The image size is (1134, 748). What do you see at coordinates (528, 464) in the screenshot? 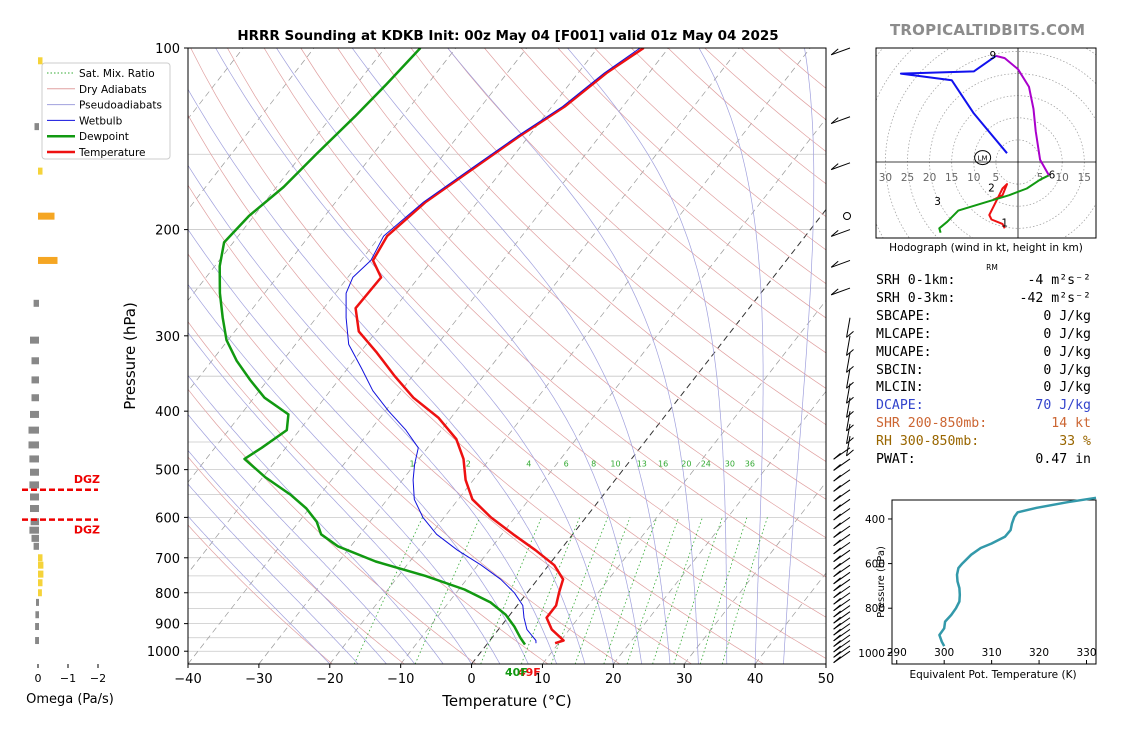
I see `mixing-ratio-label: 4` at bounding box center [528, 464].